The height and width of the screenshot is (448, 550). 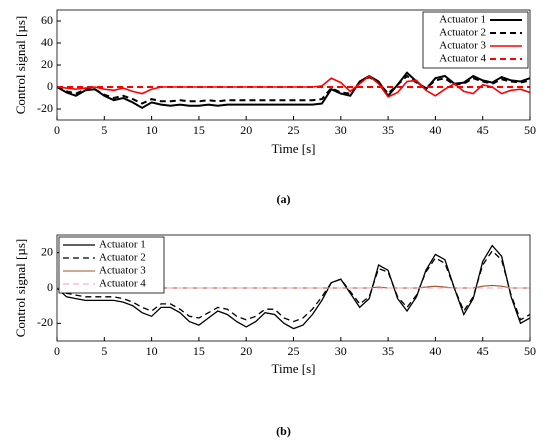 What do you see at coordinates (47, 42) in the screenshot?
I see `y-tick-label: 40` at bounding box center [47, 42].